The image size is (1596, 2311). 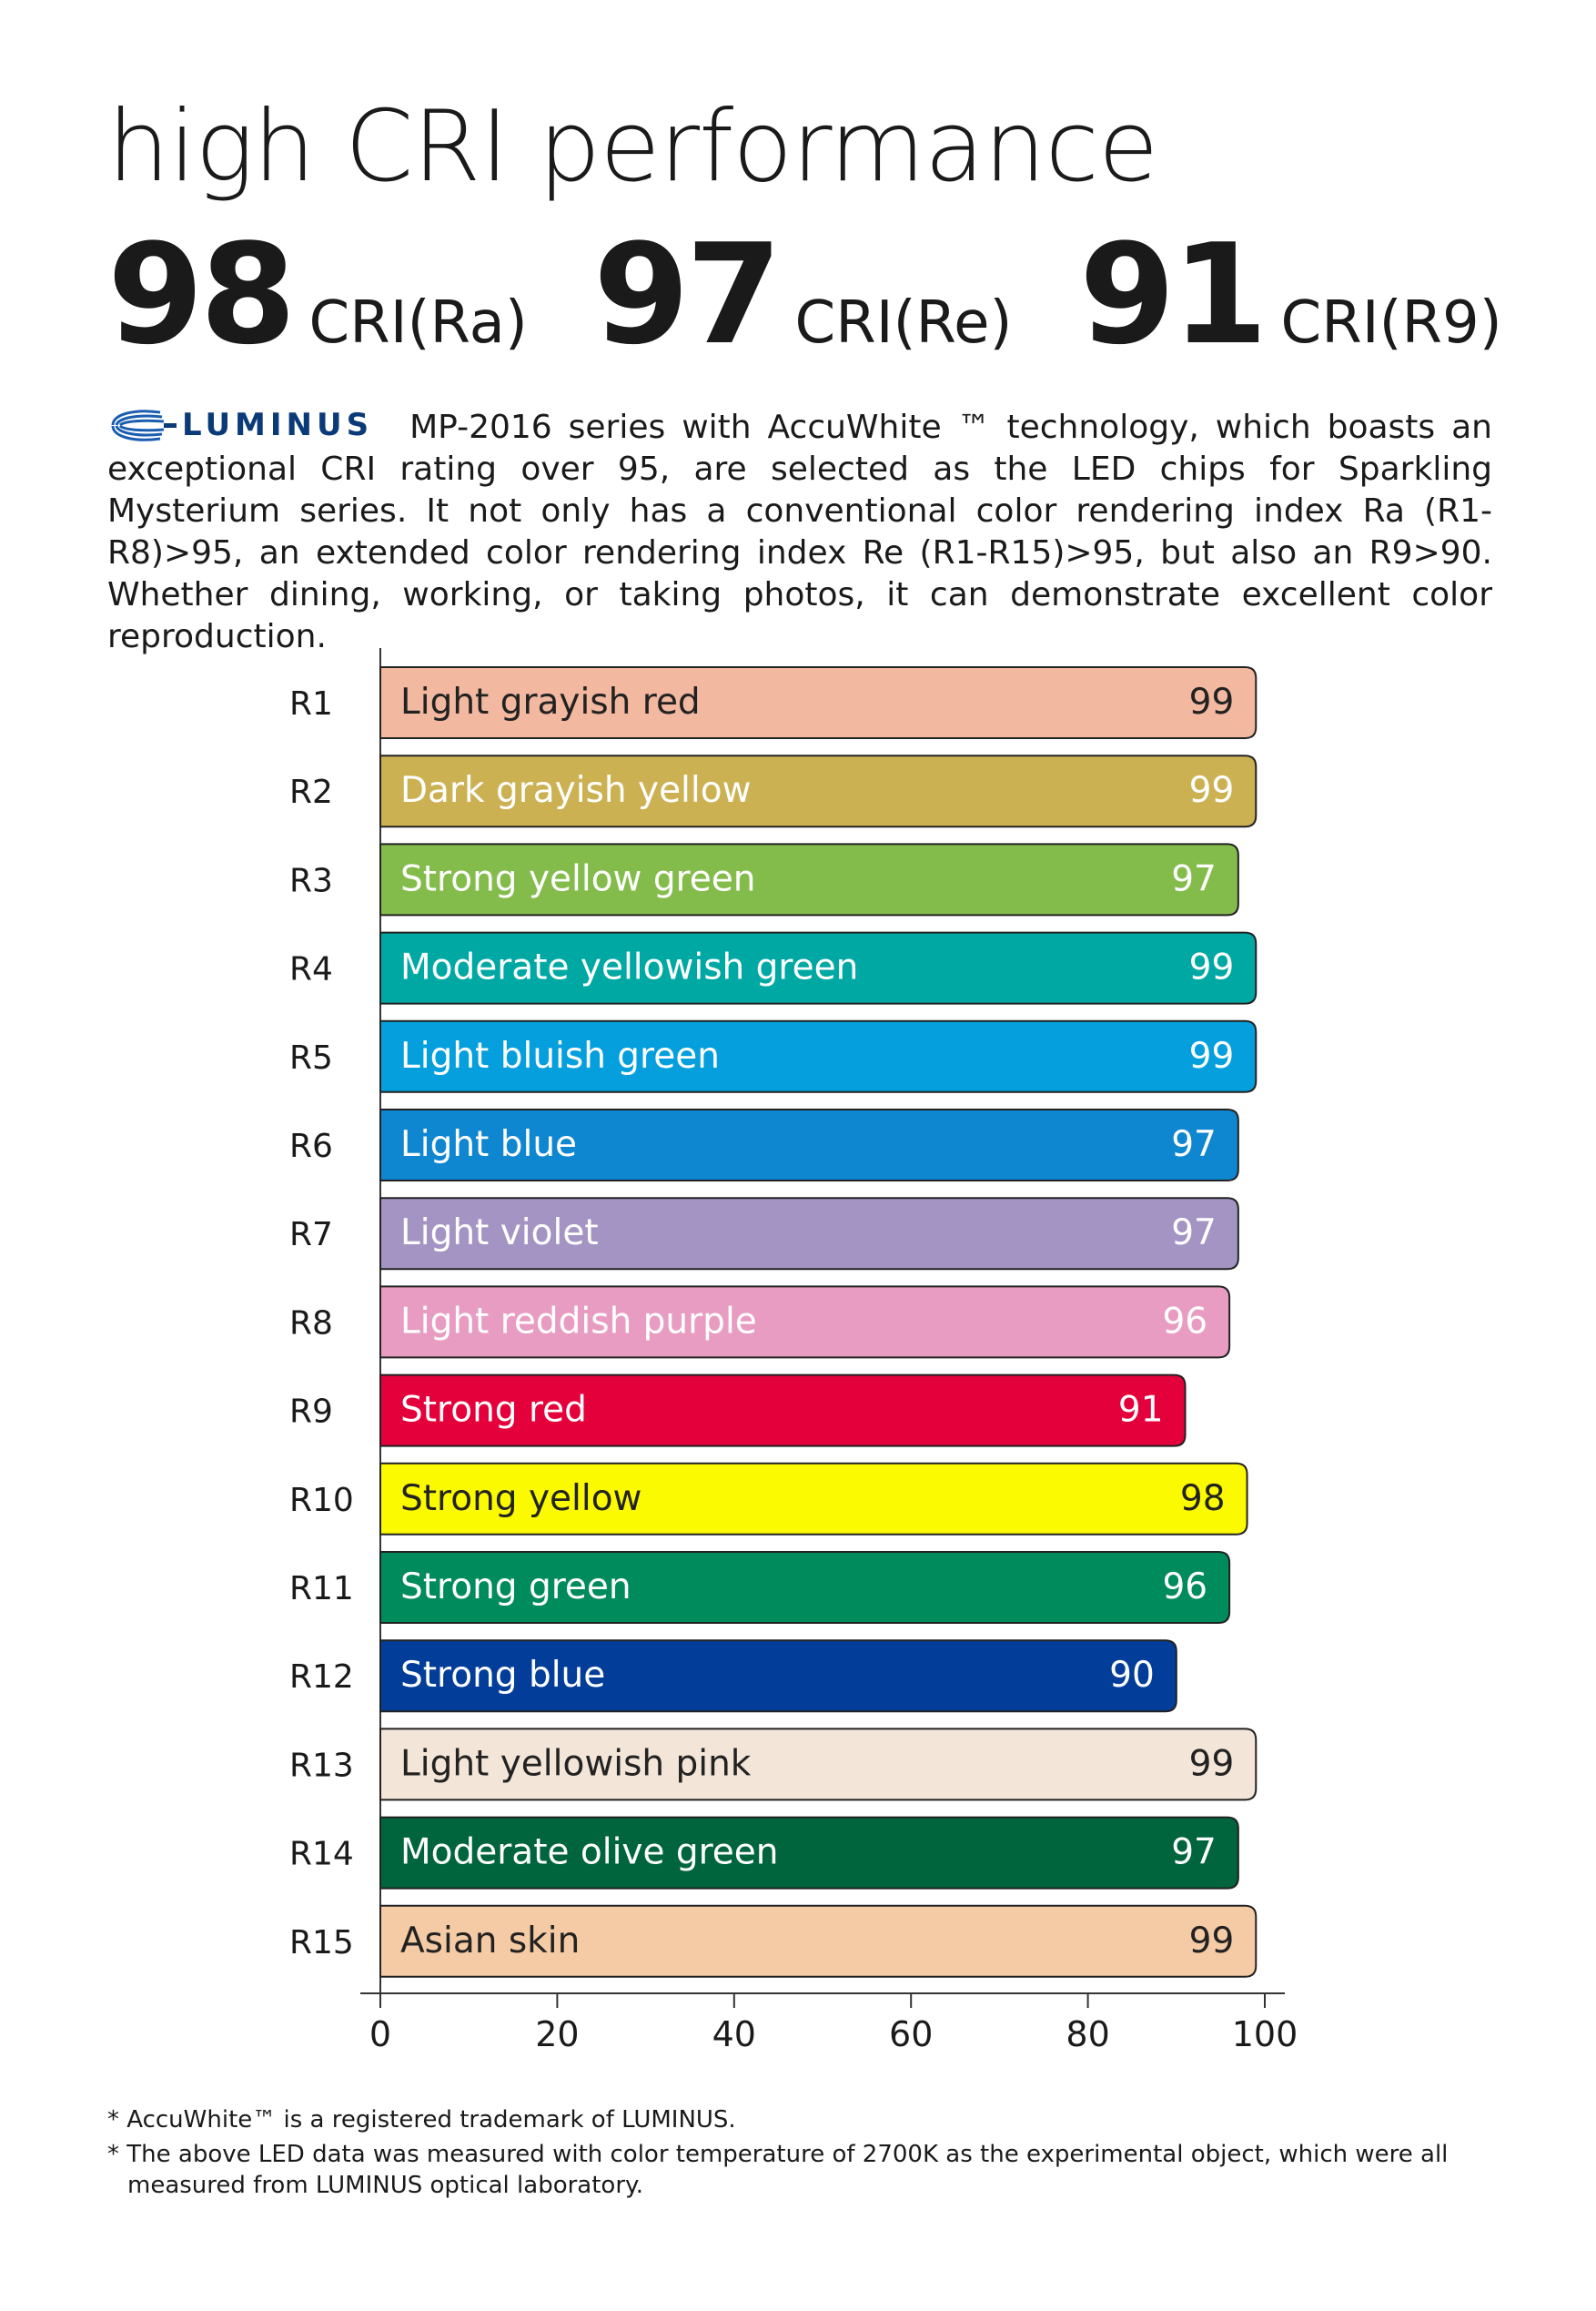 I want to click on category-label: R13, so click(x=321, y=1765).